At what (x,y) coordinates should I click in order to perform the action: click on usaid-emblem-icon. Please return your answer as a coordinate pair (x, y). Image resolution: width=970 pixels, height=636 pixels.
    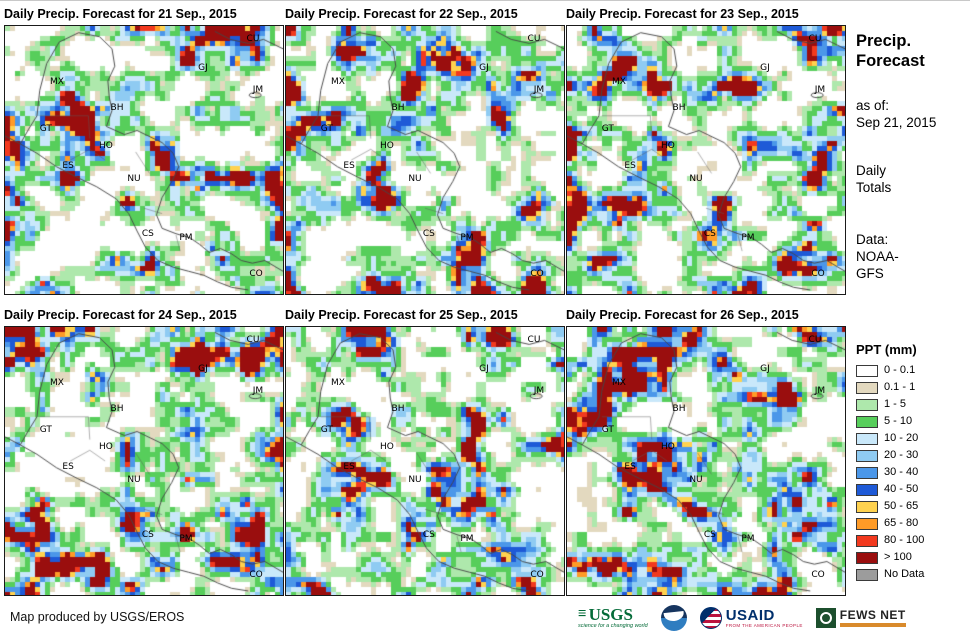
    Looking at the image, I should click on (710, 618).